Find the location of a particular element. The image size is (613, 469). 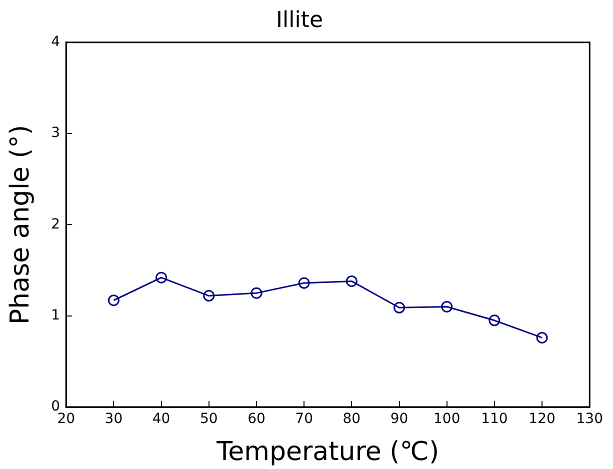

x-tick-label: 100 is located at coordinates (446, 419).